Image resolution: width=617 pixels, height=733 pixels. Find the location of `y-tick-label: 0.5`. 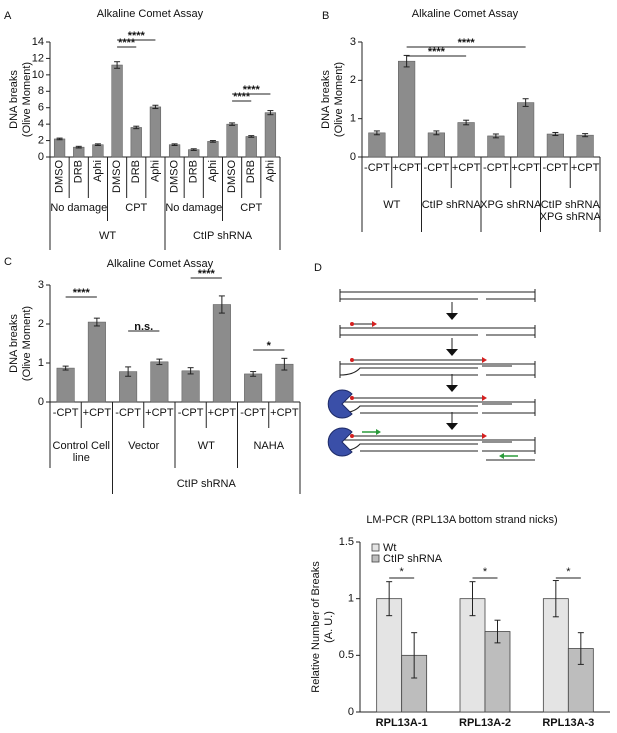

y-tick-label: 0.5 is located at coordinates (346, 655).